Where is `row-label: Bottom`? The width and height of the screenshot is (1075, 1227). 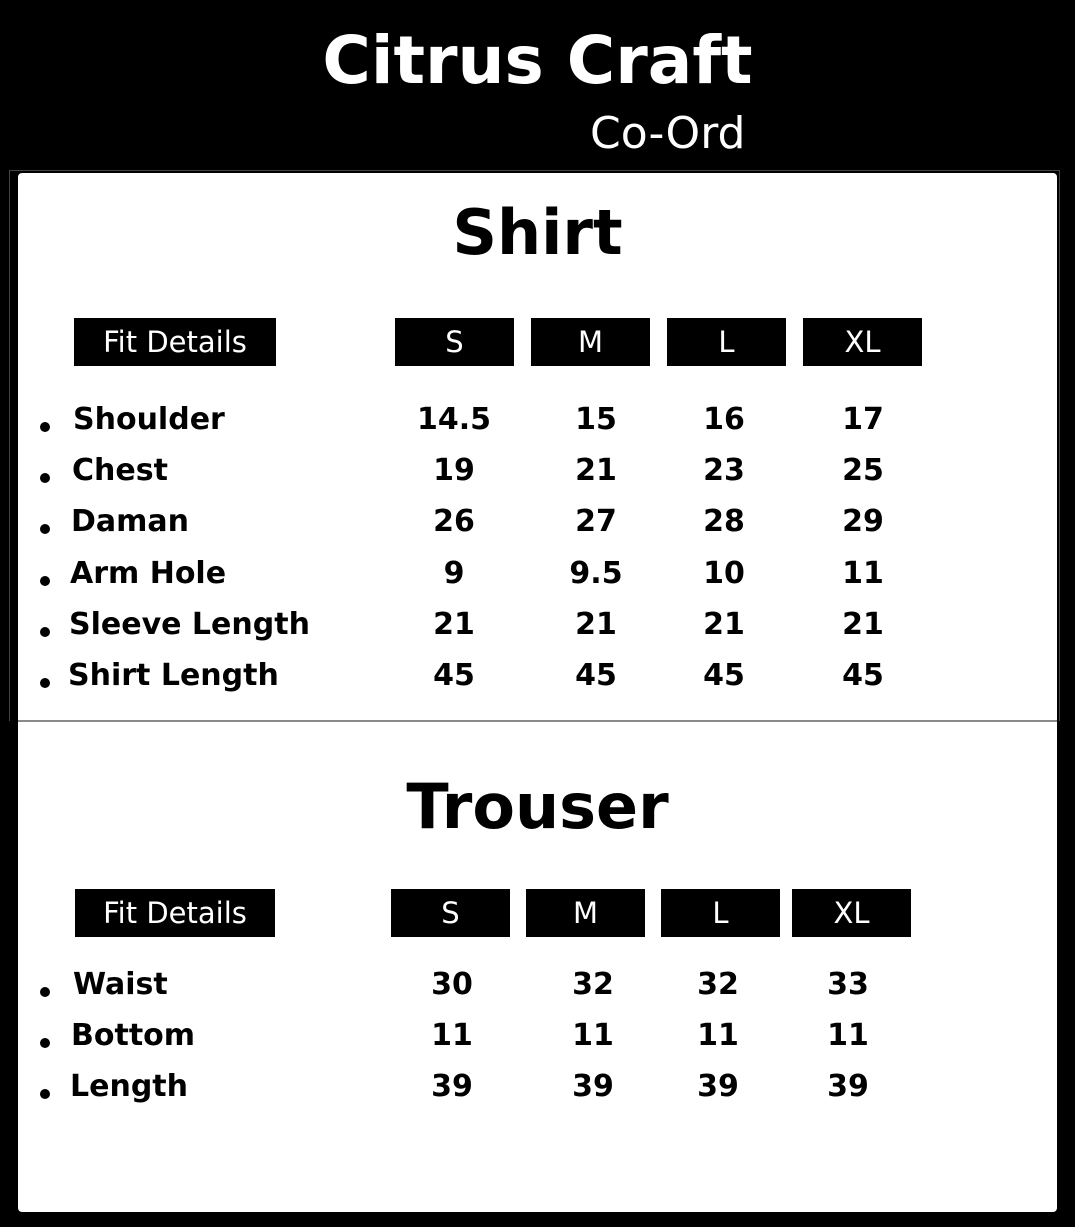
row-label: Bottom is located at coordinates (133, 1035).